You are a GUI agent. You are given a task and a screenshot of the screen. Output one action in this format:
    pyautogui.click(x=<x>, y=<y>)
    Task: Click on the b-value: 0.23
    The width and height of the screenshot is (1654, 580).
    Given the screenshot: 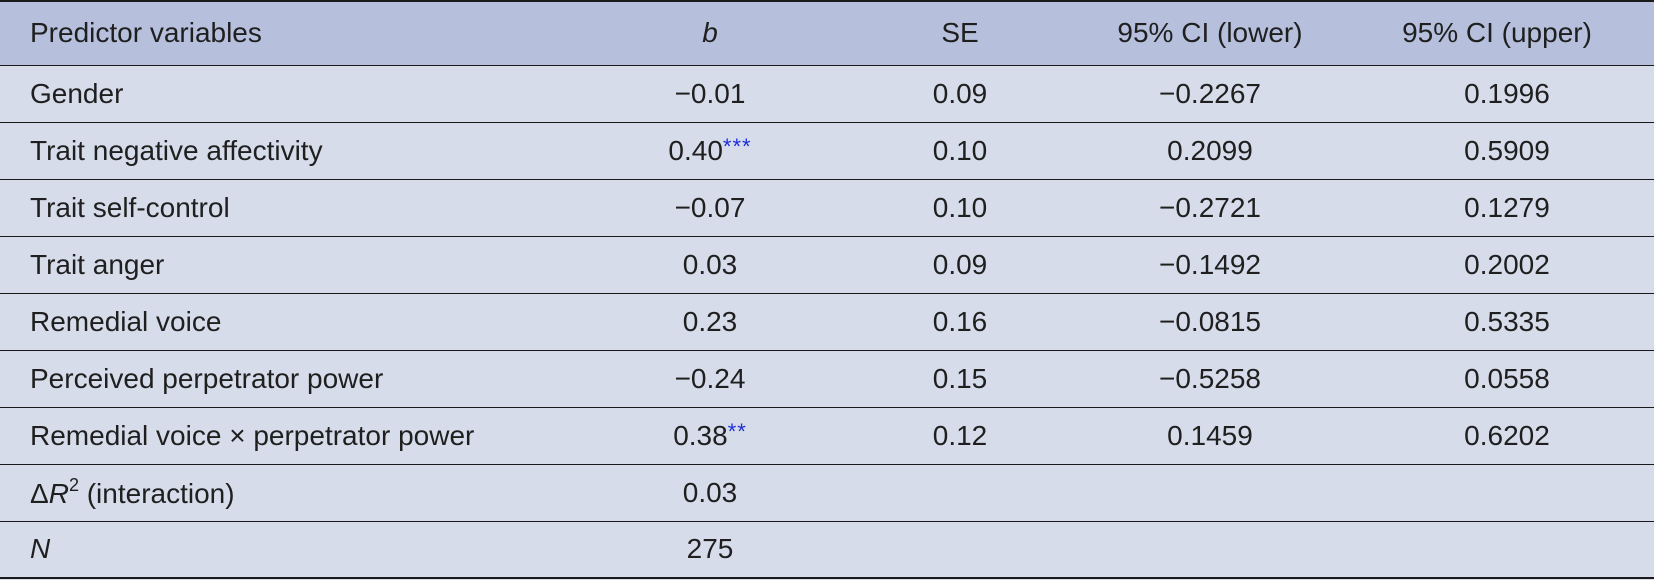 What is the action you would take?
    pyautogui.click(x=710, y=321)
    